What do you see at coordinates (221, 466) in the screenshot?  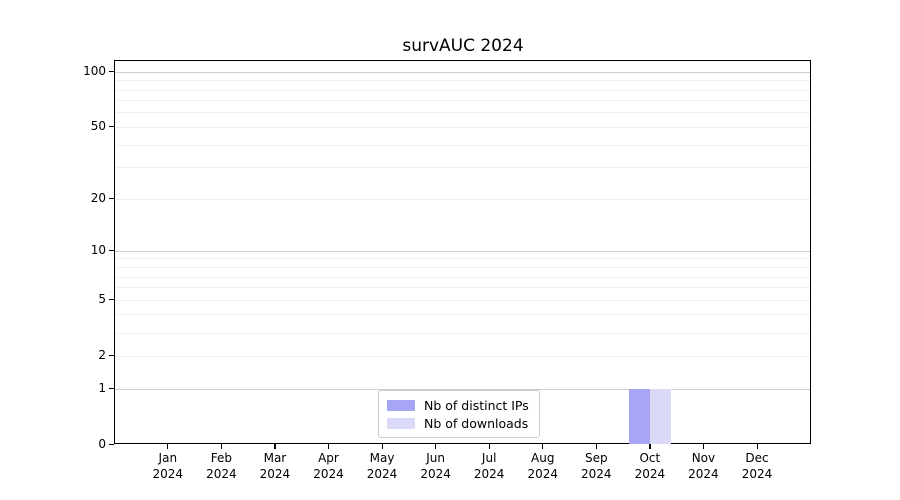 I see `x-tick-label-feb-2024: Feb 2024` at bounding box center [221, 466].